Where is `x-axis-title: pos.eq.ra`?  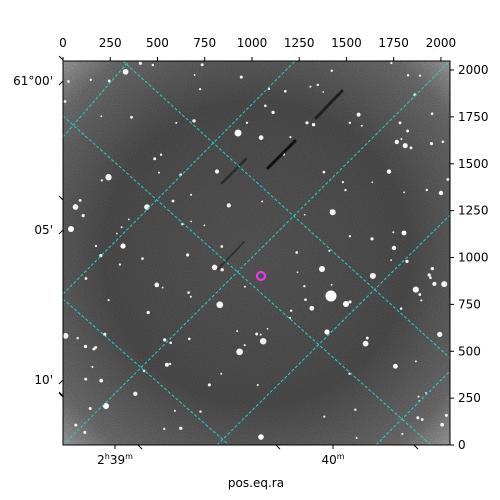 x-axis-title: pos.eq.ra is located at coordinates (256, 483).